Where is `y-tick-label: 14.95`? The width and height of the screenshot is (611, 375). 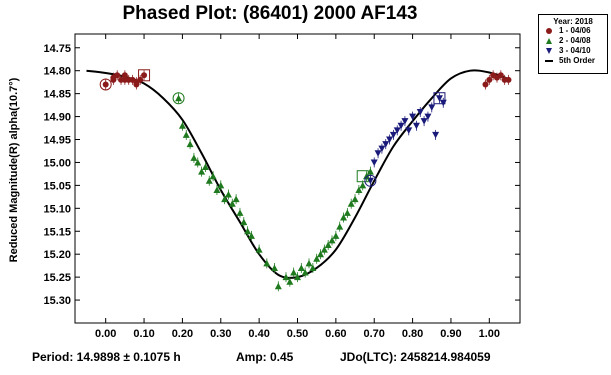 y-tick-label: 14.95 is located at coordinates (57, 141).